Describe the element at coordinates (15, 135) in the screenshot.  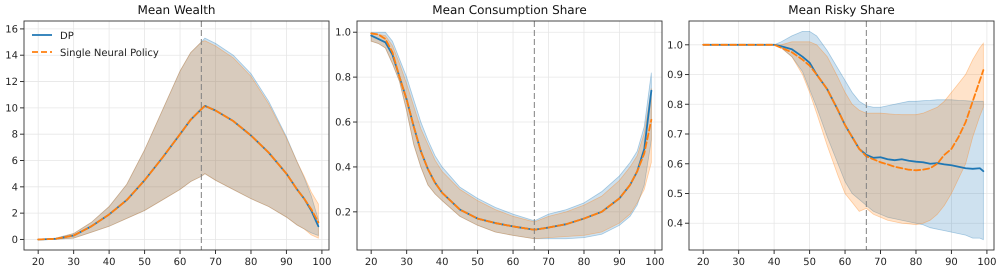
I see `y-tick-label: 8` at that location.